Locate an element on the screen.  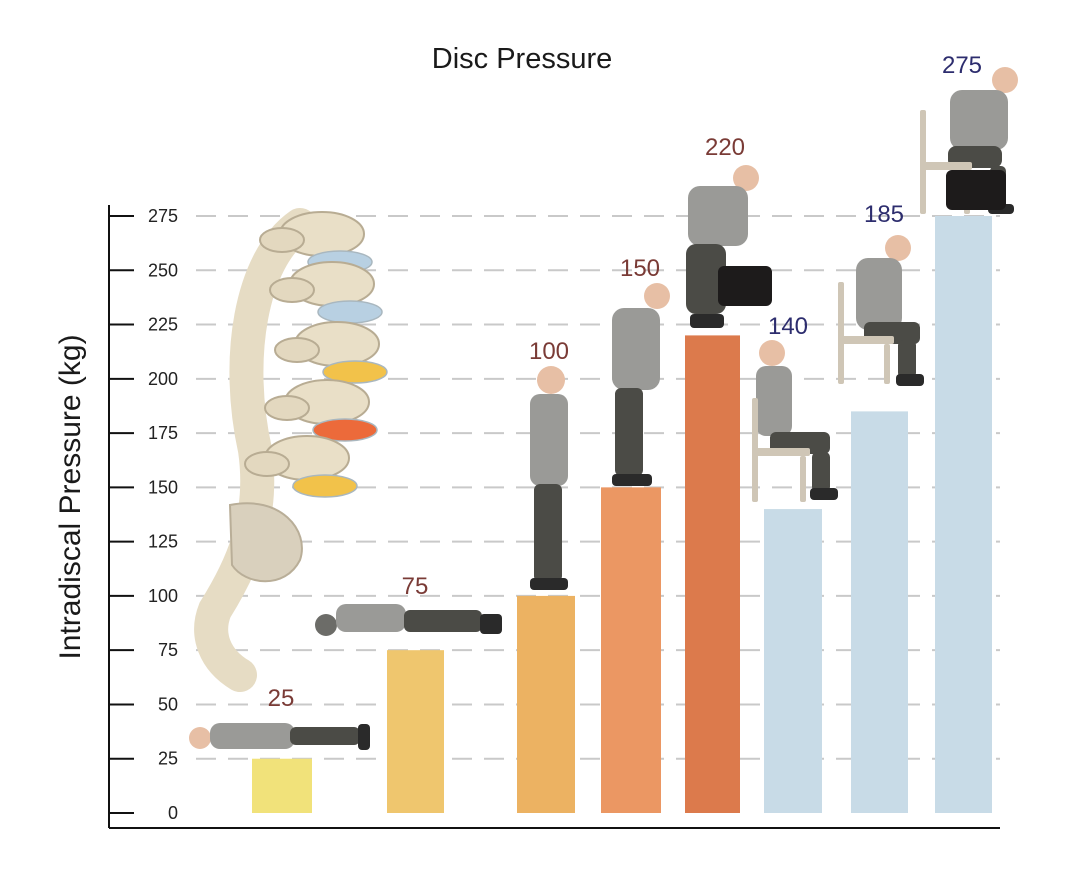
y-tick-label: 250 is located at coordinates (163, 270).